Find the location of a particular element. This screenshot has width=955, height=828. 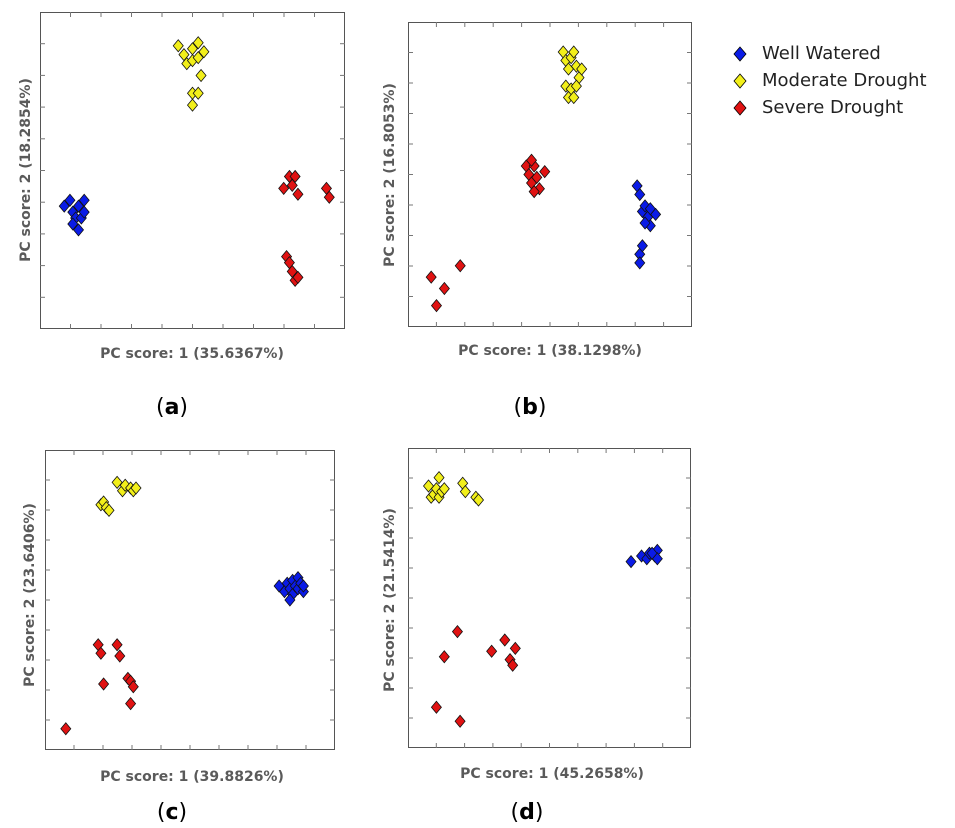

legend-item-moderate-drought: Moderate Drought is located at coordinates (829, 80).